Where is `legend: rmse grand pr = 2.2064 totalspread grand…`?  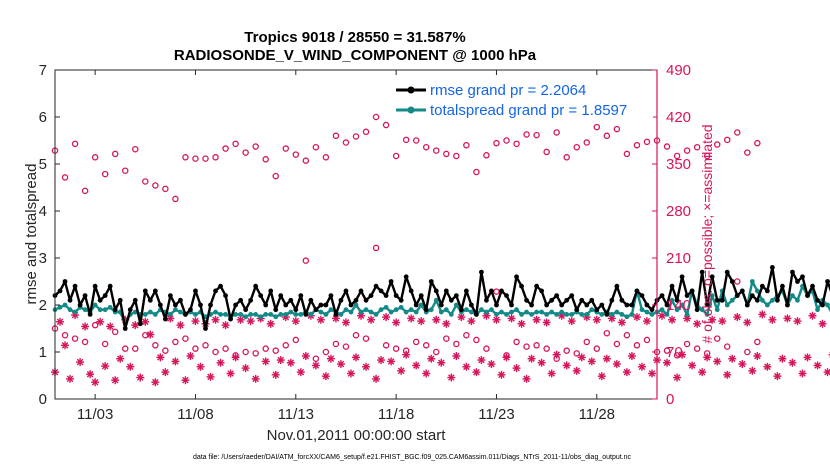 legend: rmse grand pr = 2.2064 totalspread grand… is located at coordinates (521, 100).